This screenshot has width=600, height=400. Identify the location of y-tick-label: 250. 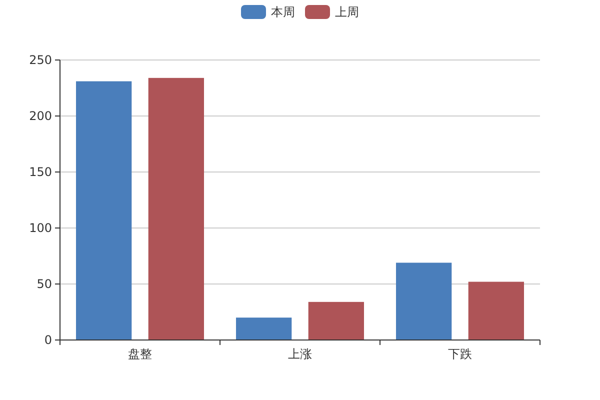
(40, 60).